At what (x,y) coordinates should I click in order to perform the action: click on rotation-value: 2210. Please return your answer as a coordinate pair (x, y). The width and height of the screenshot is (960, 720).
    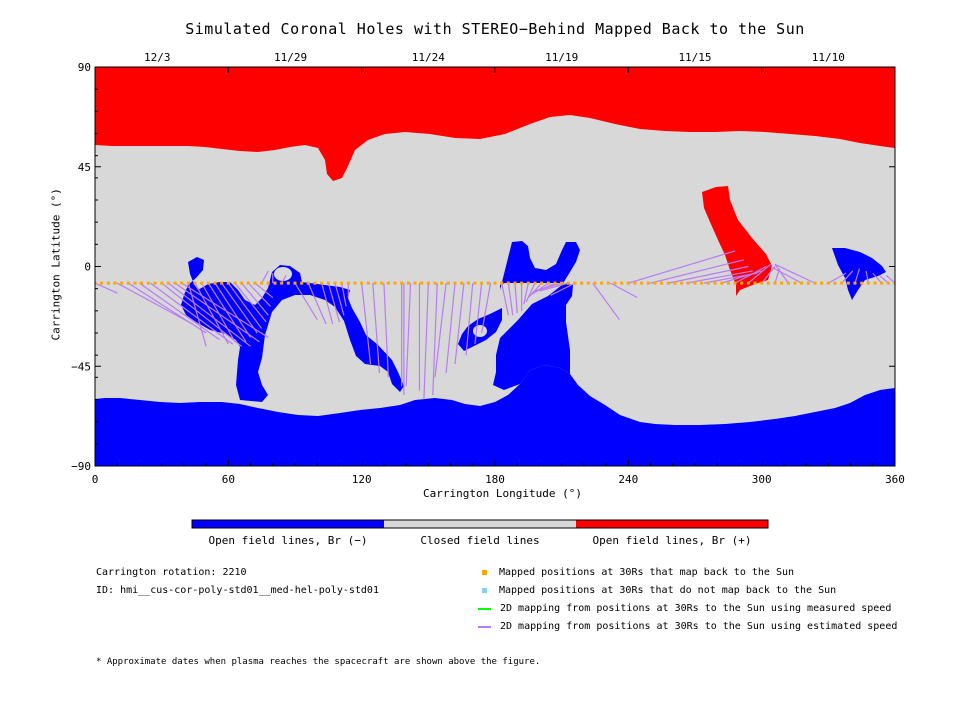
    Looking at the image, I should click on (234, 572).